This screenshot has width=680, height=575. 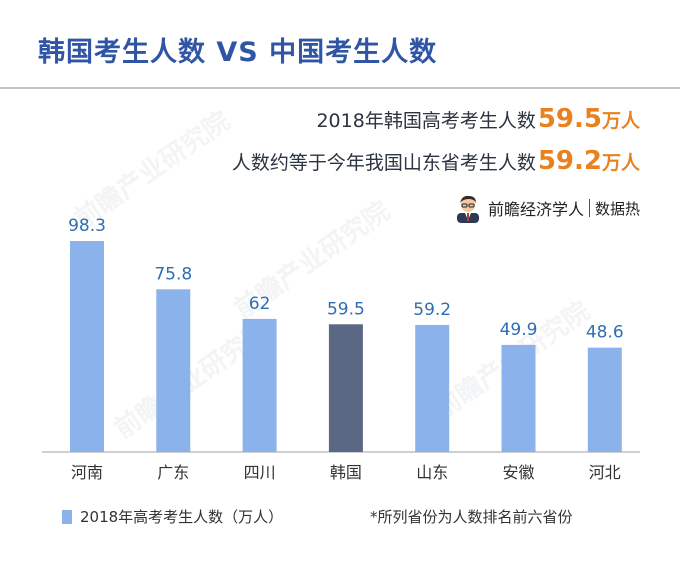 What do you see at coordinates (569, 161) in the screenshot?
I see `headline-shandong-value: 59.2` at bounding box center [569, 161].